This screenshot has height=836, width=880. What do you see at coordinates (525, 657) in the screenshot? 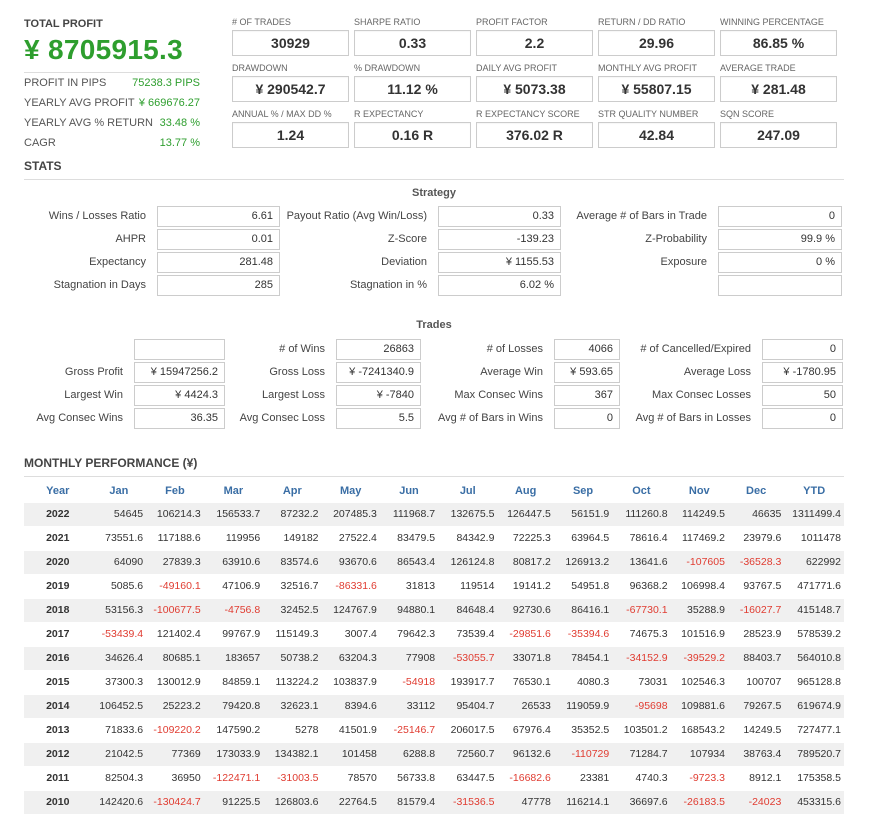
I see `value-cell: 33071.8` at bounding box center [525, 657].